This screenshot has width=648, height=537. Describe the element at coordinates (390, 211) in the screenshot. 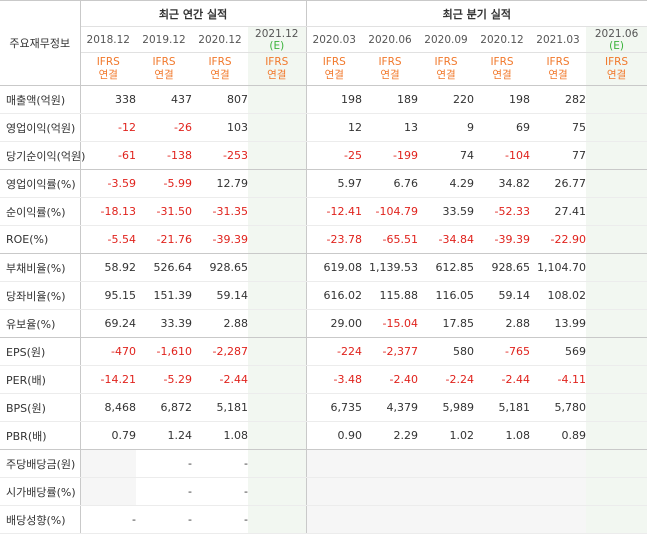

I see `value-cell: -104.79` at that location.